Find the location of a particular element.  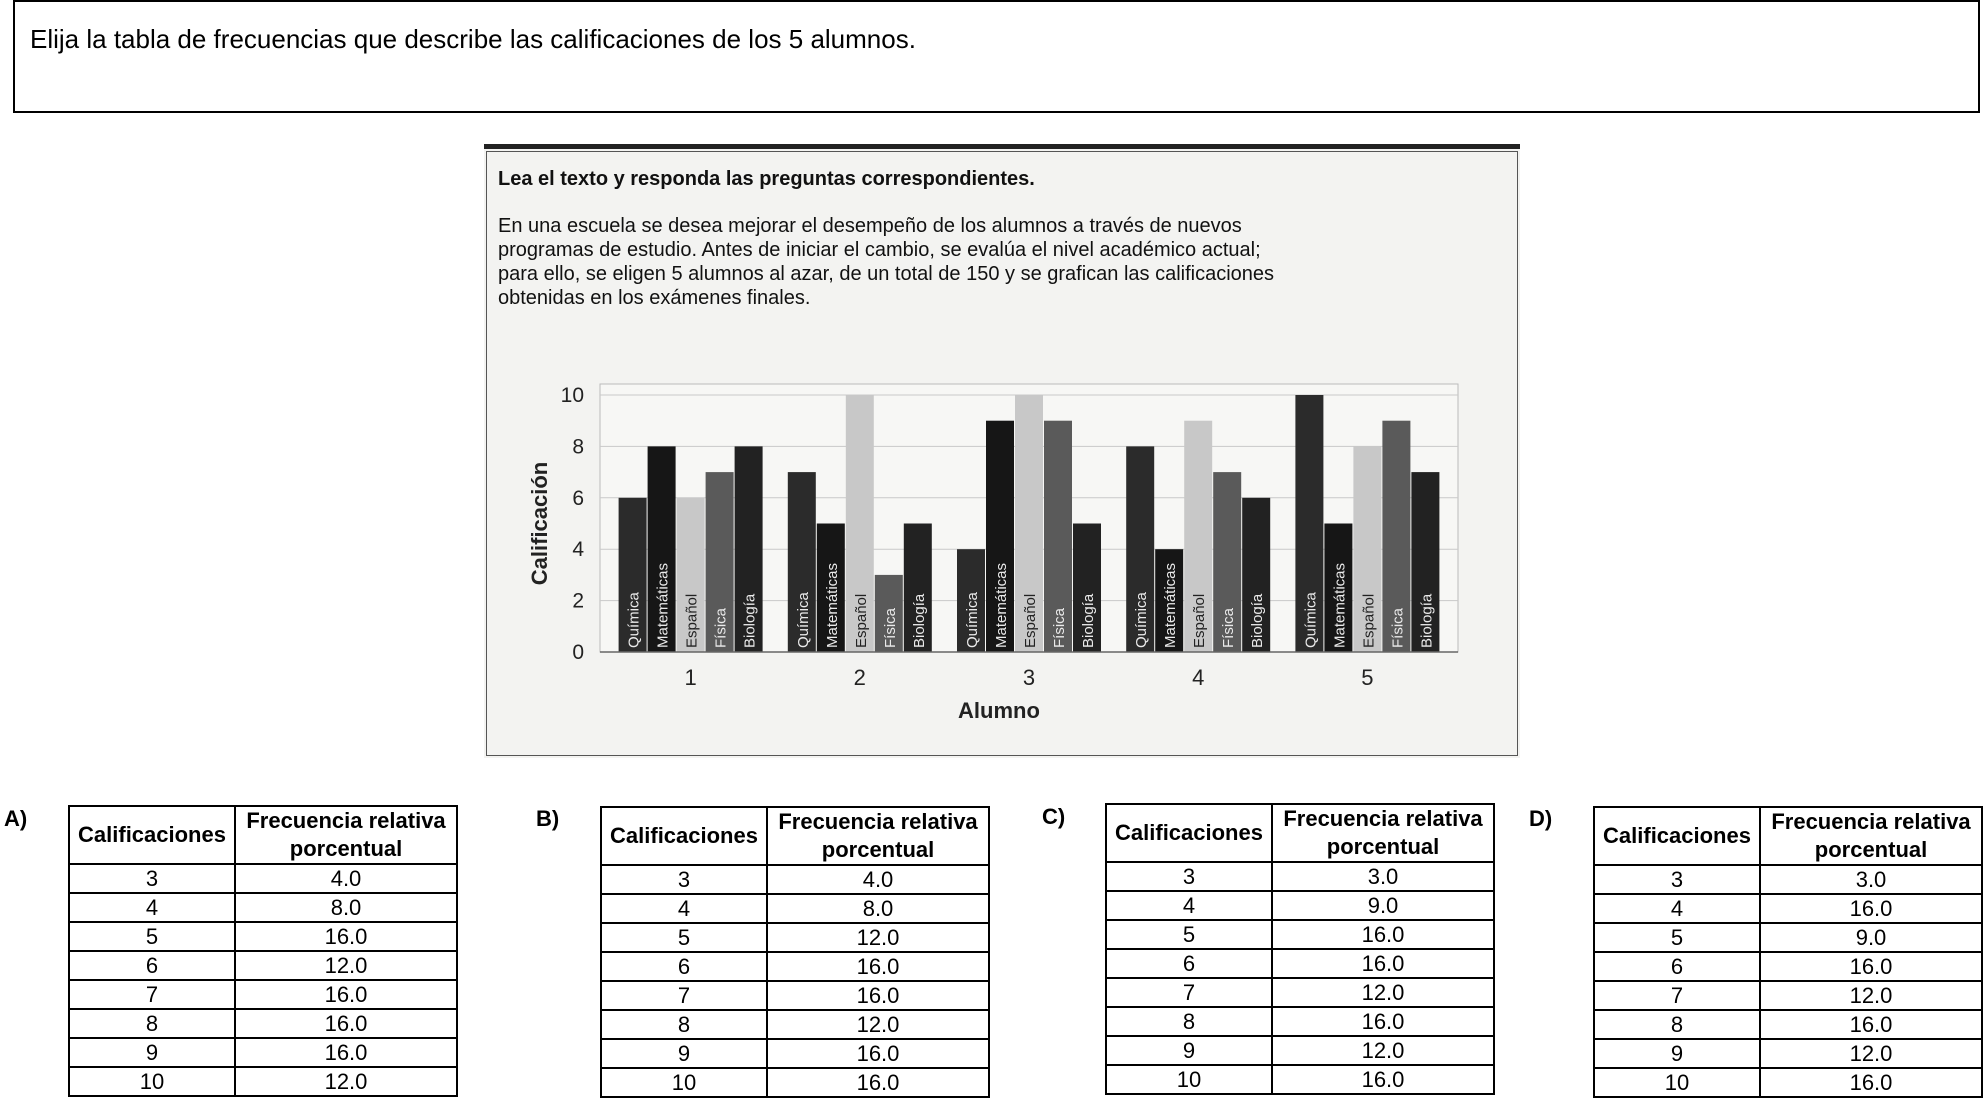

table-row: 7 16.0 is located at coordinates (263, 994).